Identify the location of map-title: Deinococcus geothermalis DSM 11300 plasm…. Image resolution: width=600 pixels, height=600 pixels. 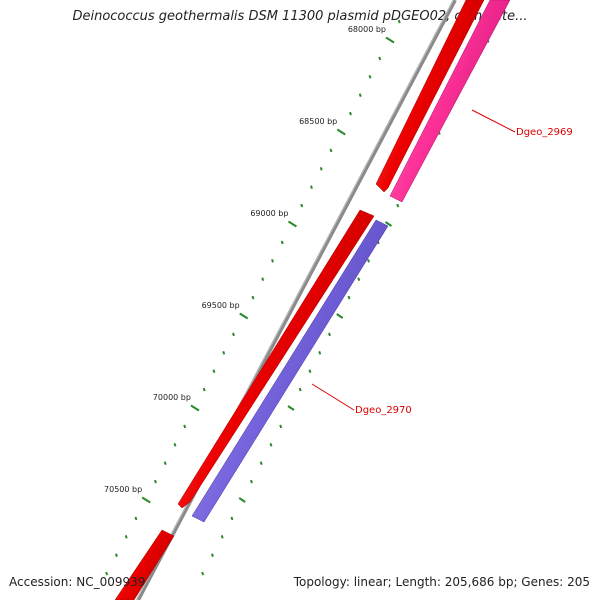
(300, 16).